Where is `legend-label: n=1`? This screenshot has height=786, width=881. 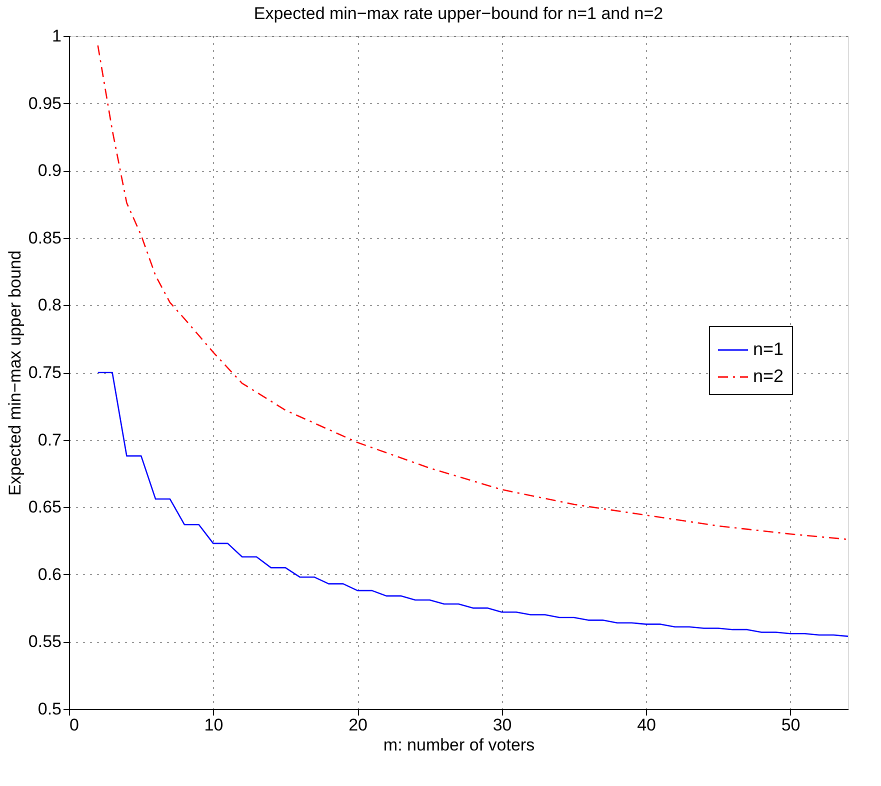 legend-label: n=1 is located at coordinates (768, 349).